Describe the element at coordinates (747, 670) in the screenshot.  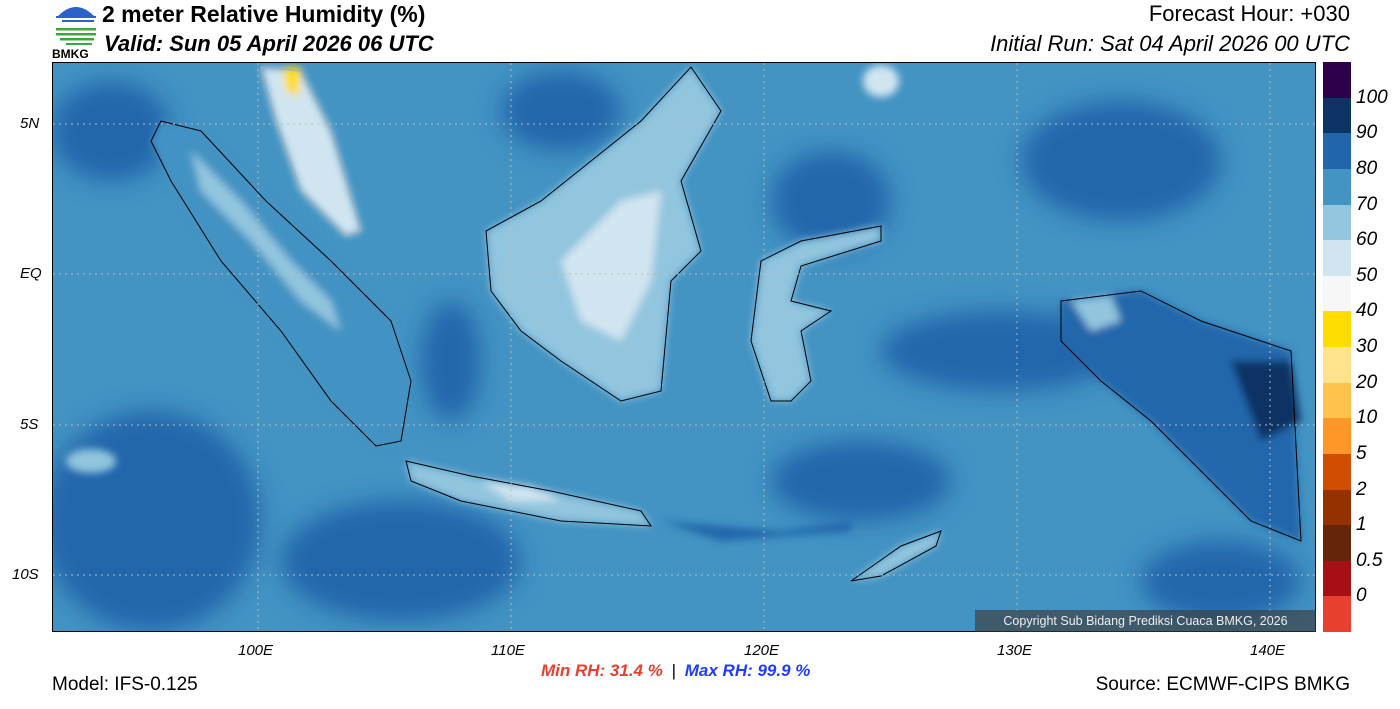
I see `max-rh: Max RH: 99.9 %` at that location.